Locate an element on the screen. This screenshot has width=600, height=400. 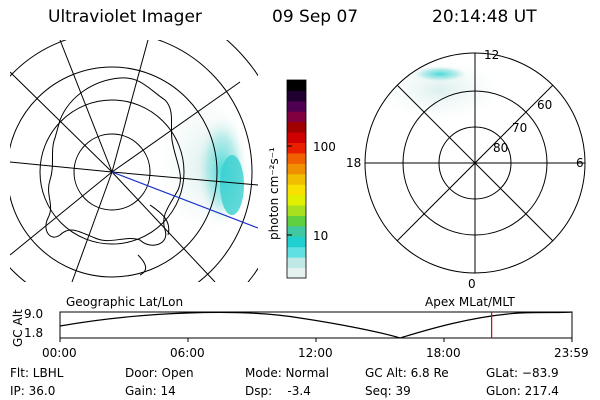
info-mode: Mode: Normal is located at coordinates (287, 373).